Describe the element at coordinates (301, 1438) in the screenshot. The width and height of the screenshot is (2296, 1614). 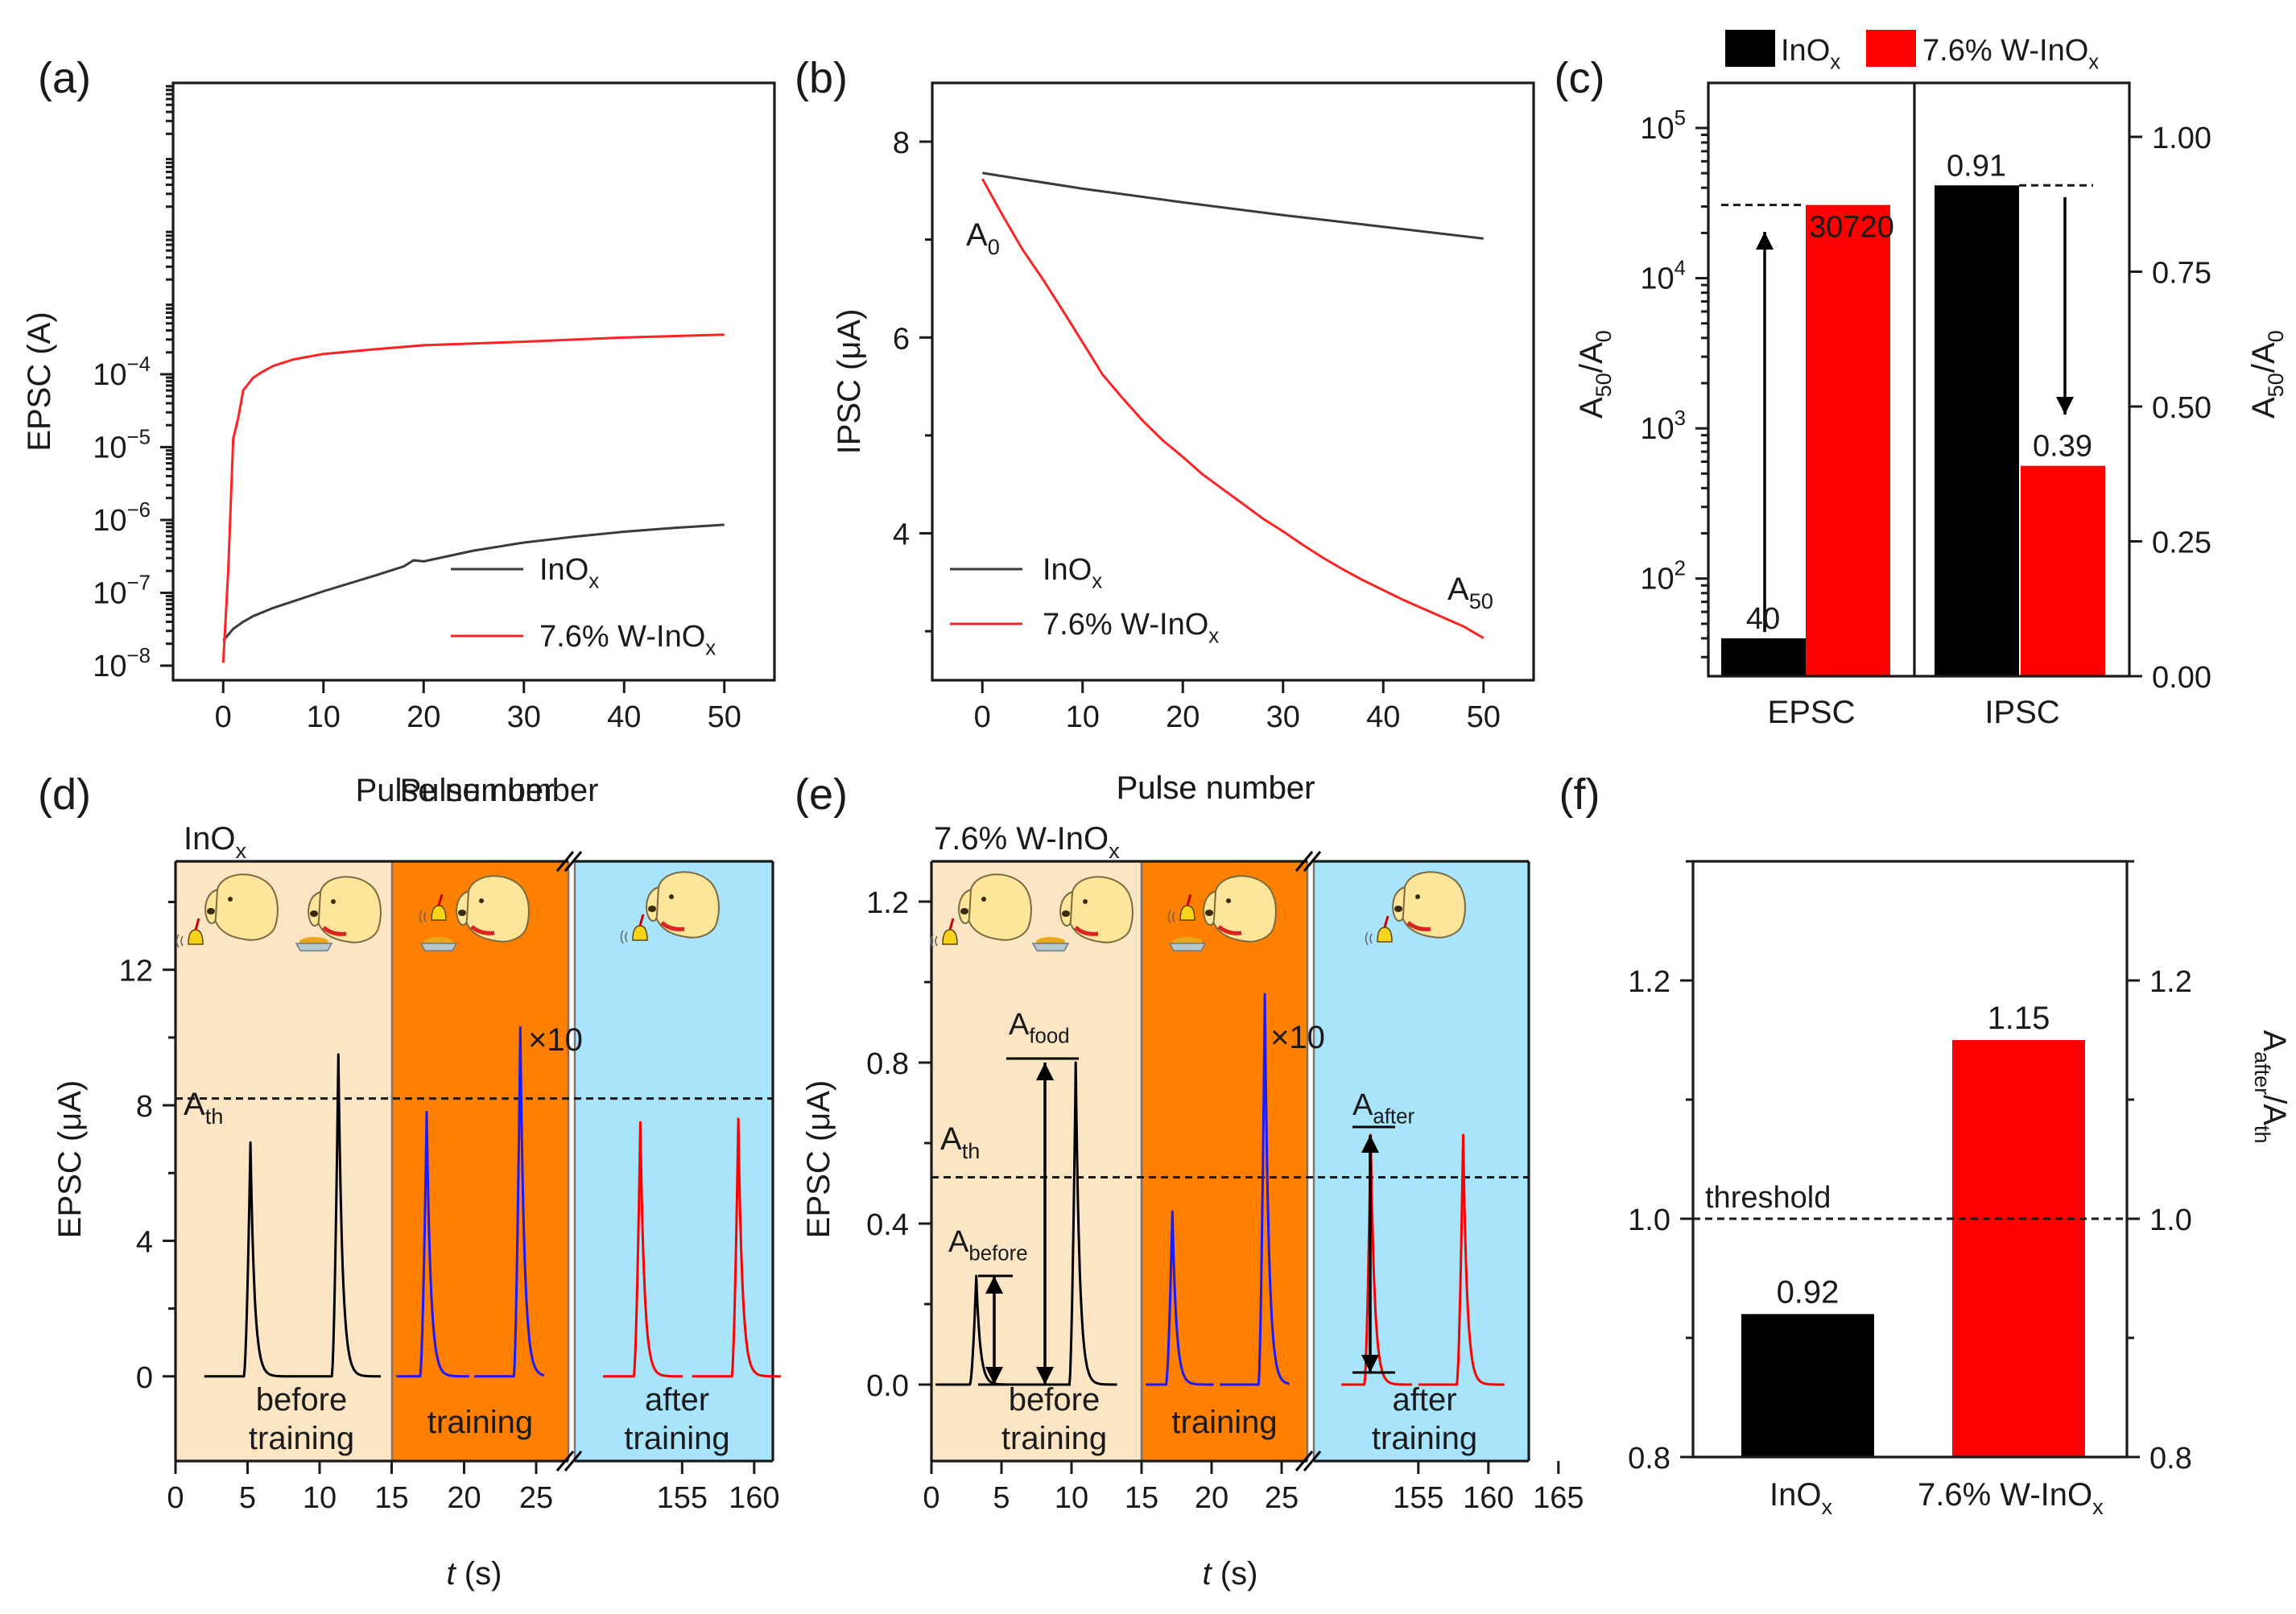
I see `caption-before: training` at that location.